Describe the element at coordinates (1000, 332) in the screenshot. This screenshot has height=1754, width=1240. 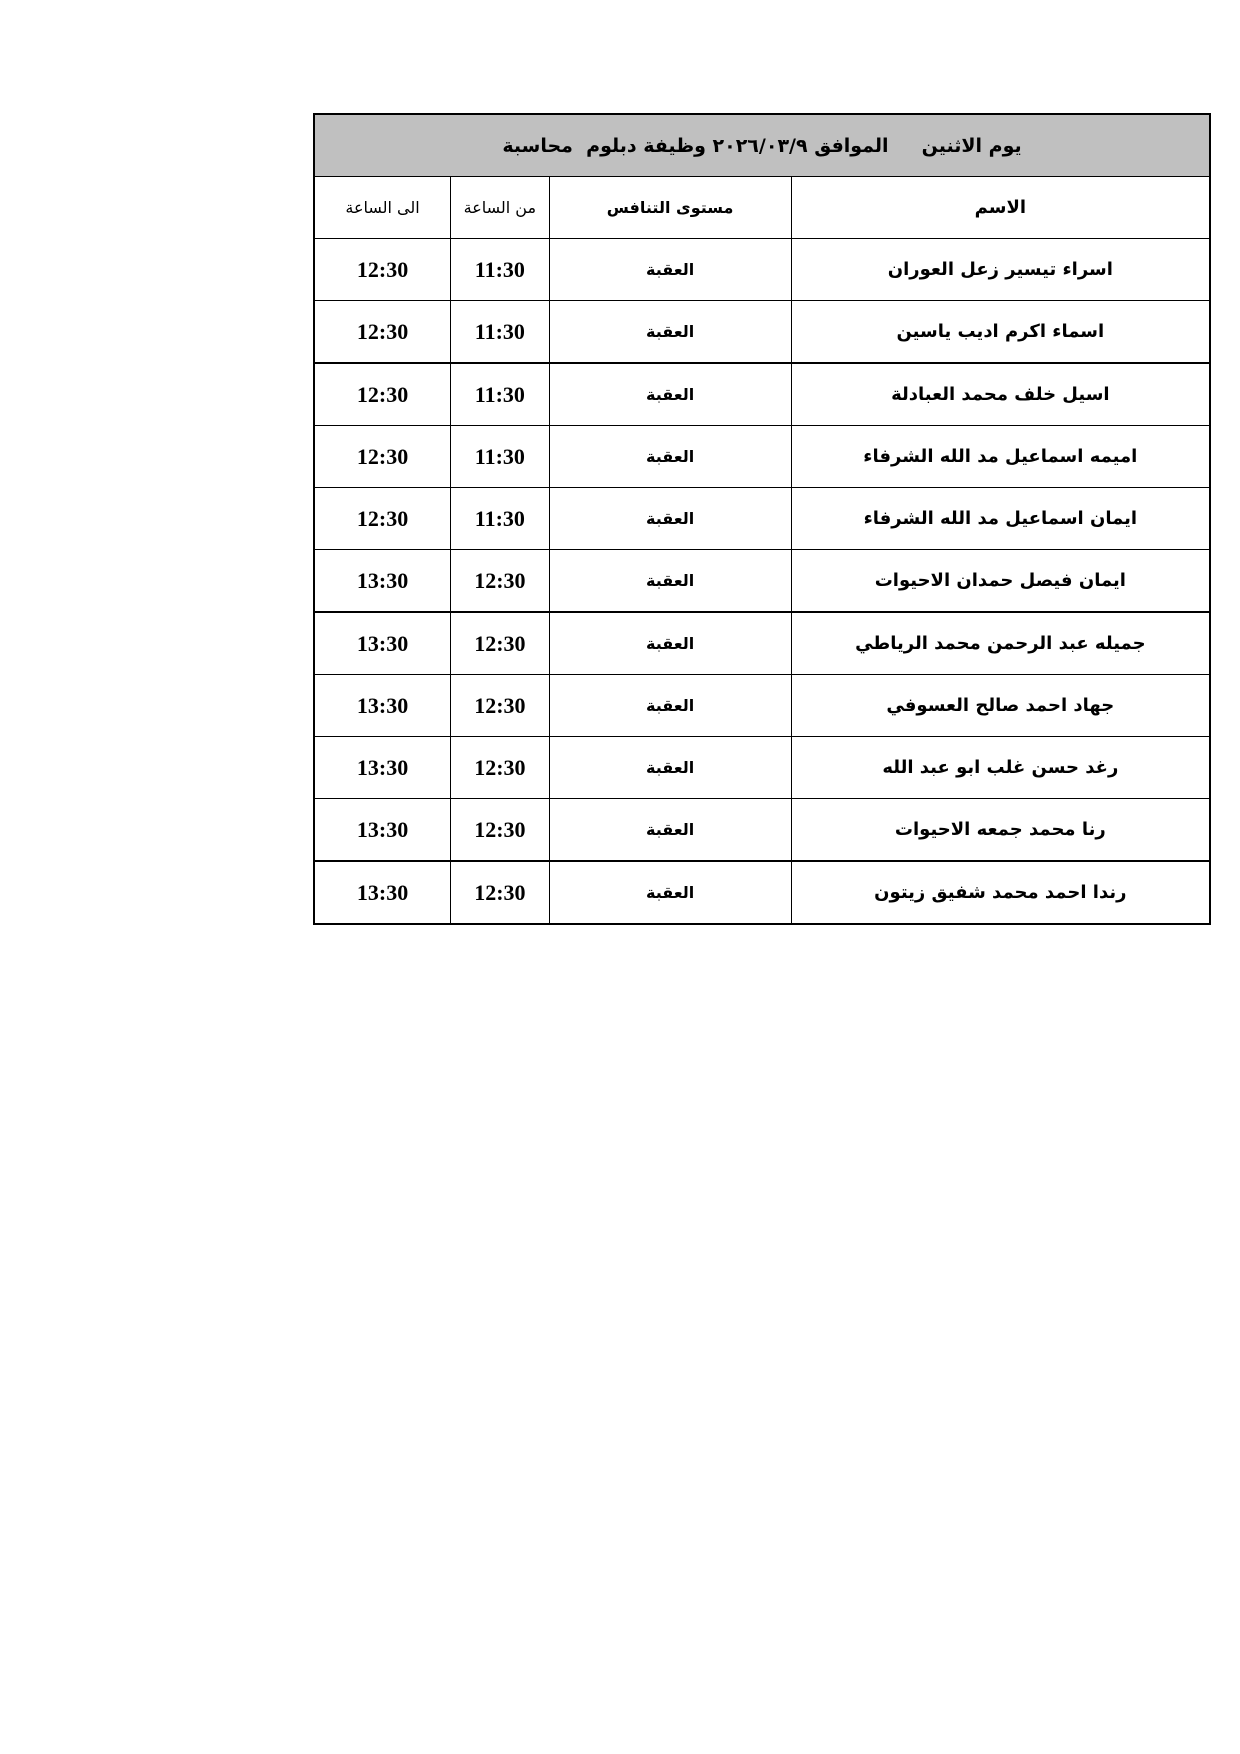
I see `cell-name: اسماء اكرم اديب ياسين` at that location.